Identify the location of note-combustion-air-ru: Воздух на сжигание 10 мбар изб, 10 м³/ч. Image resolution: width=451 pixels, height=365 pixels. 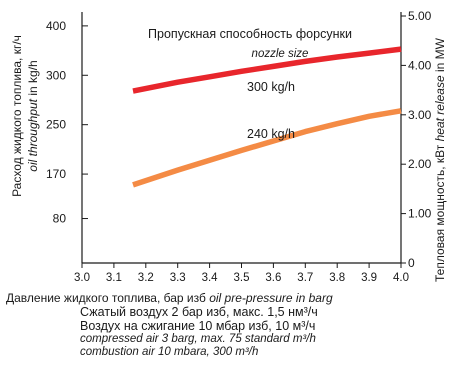
(198, 326).